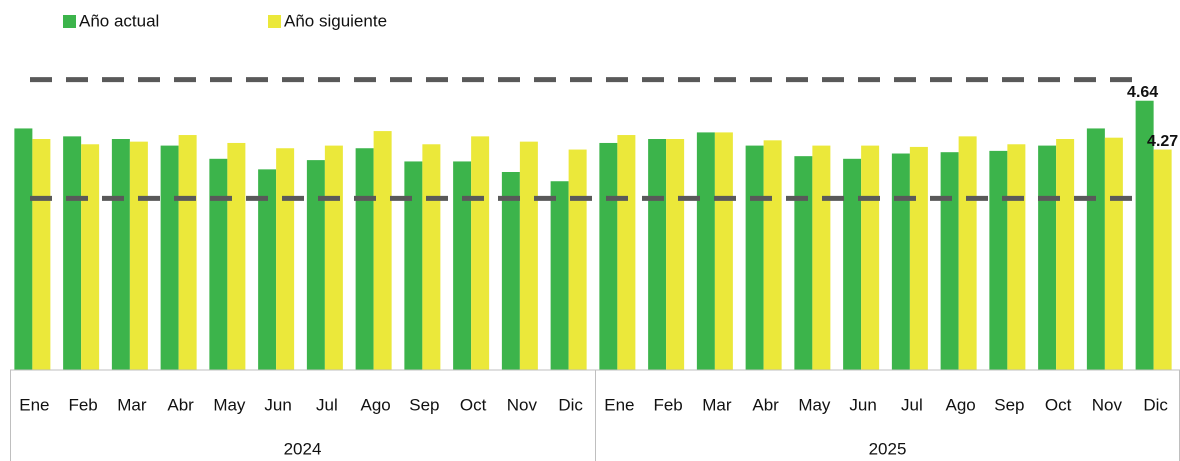  What do you see at coordinates (335, 20) in the screenshot?
I see `legend-label: Año siguiente` at bounding box center [335, 20].